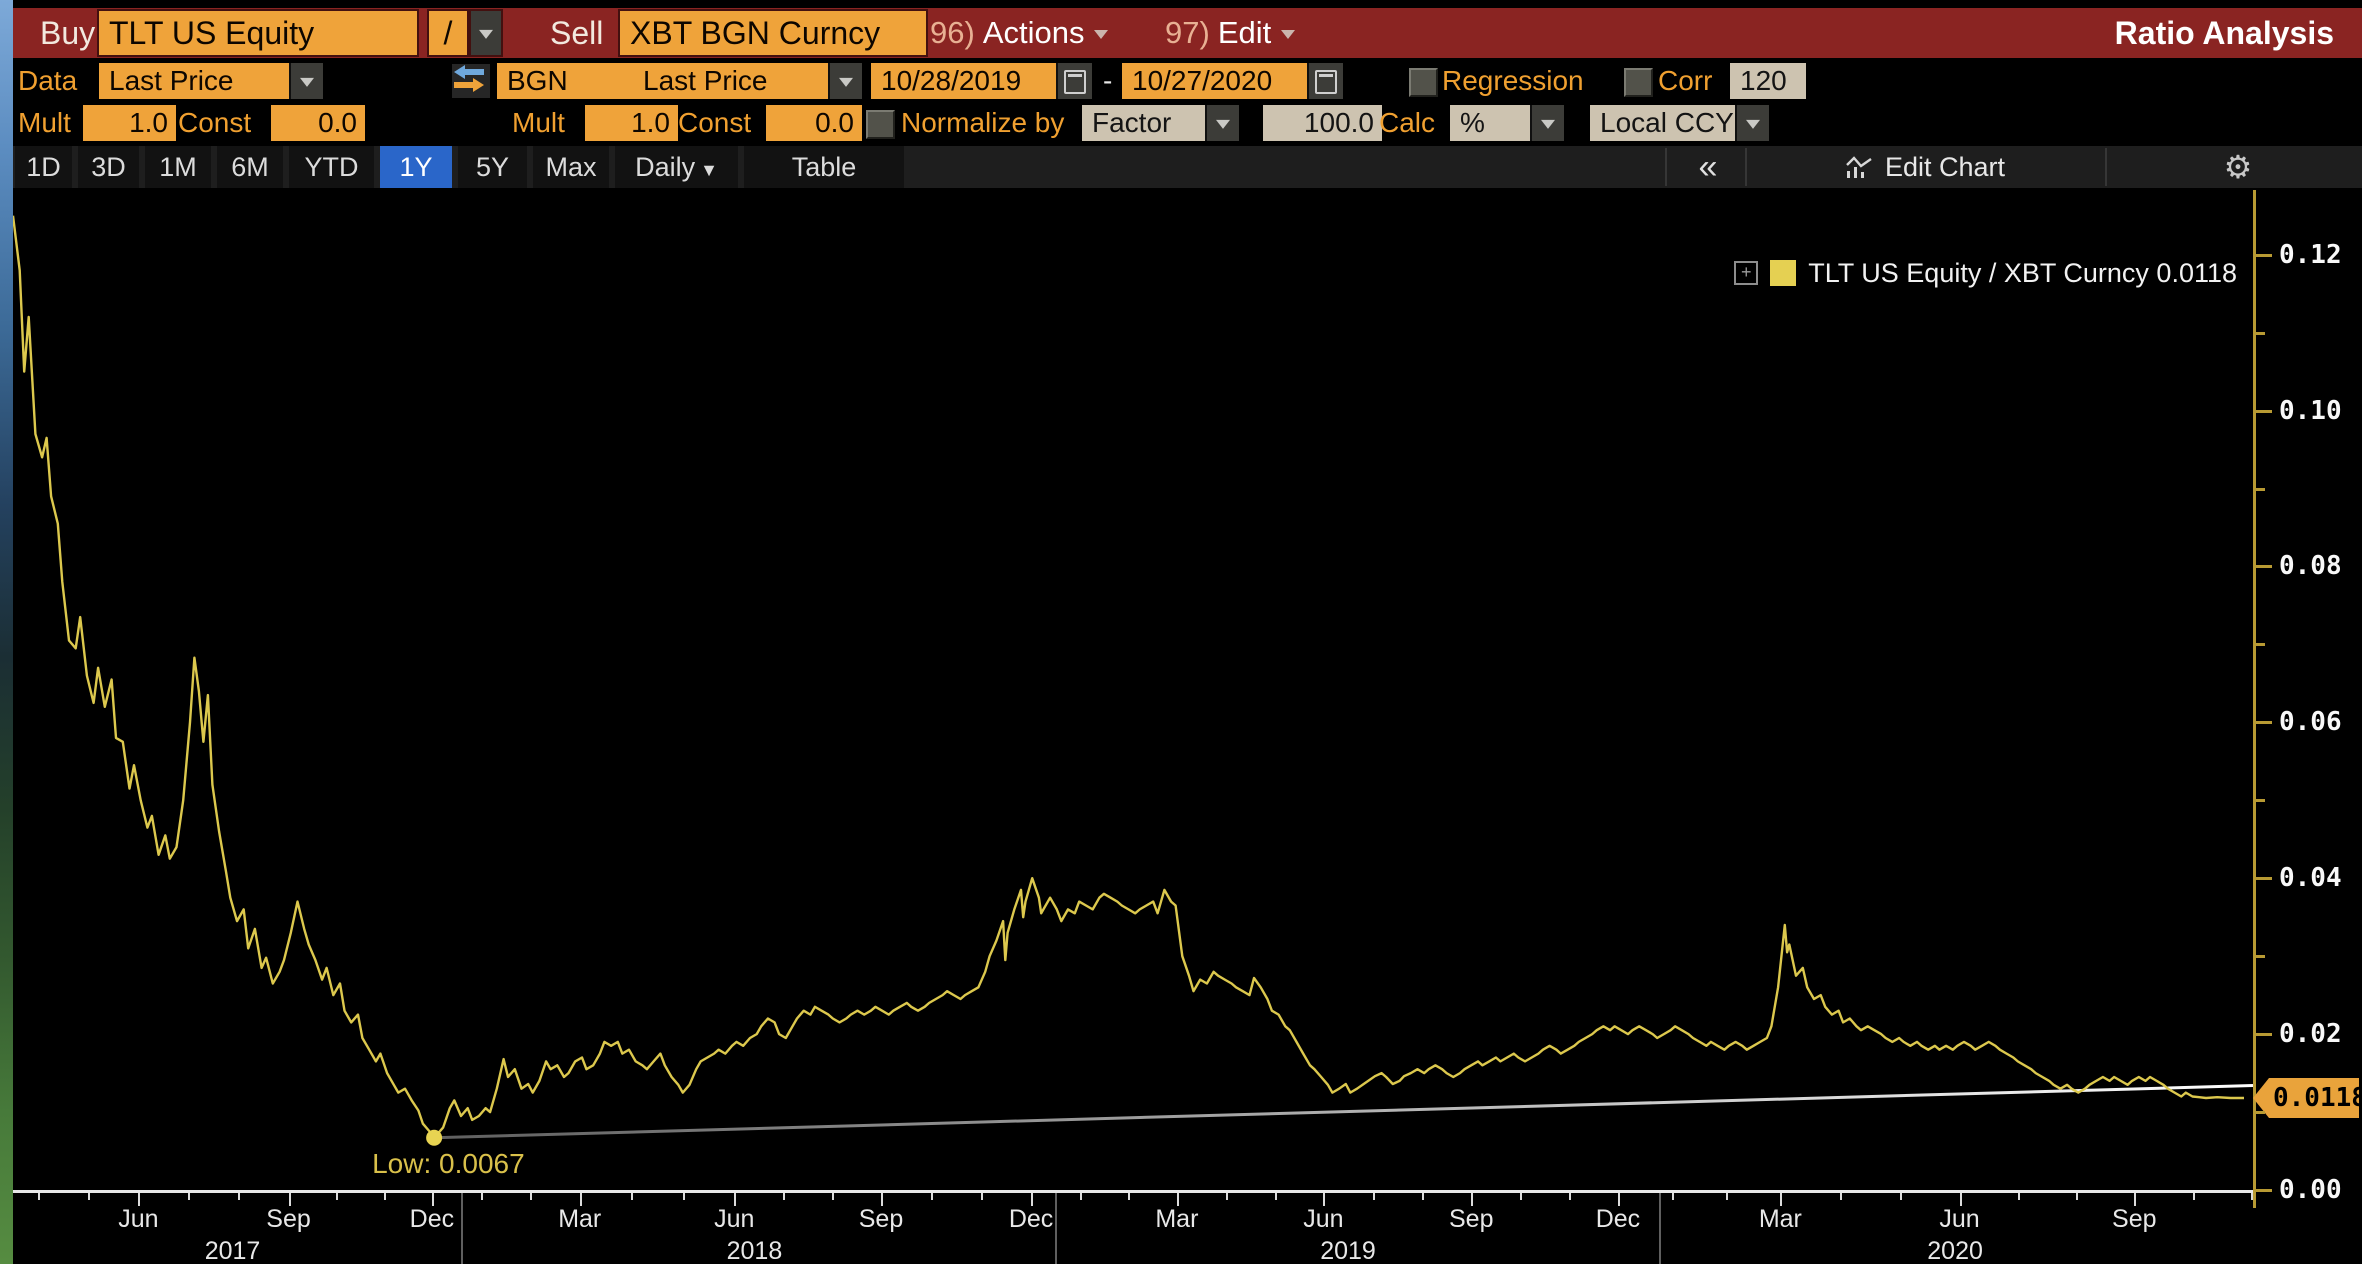 Image resolution: width=2362 pixels, height=1264 pixels. Describe the element at coordinates (306, 81) in the screenshot. I see `buy-price-type-dropdown` at that location.